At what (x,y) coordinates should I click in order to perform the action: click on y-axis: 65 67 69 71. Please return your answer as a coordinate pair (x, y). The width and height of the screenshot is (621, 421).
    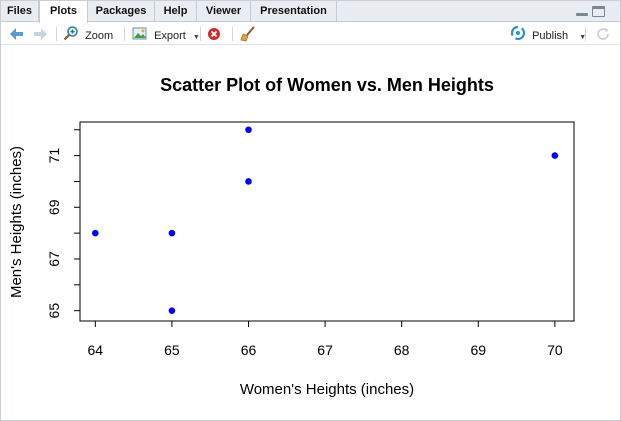
    Looking at the image, I should click on (63, 224).